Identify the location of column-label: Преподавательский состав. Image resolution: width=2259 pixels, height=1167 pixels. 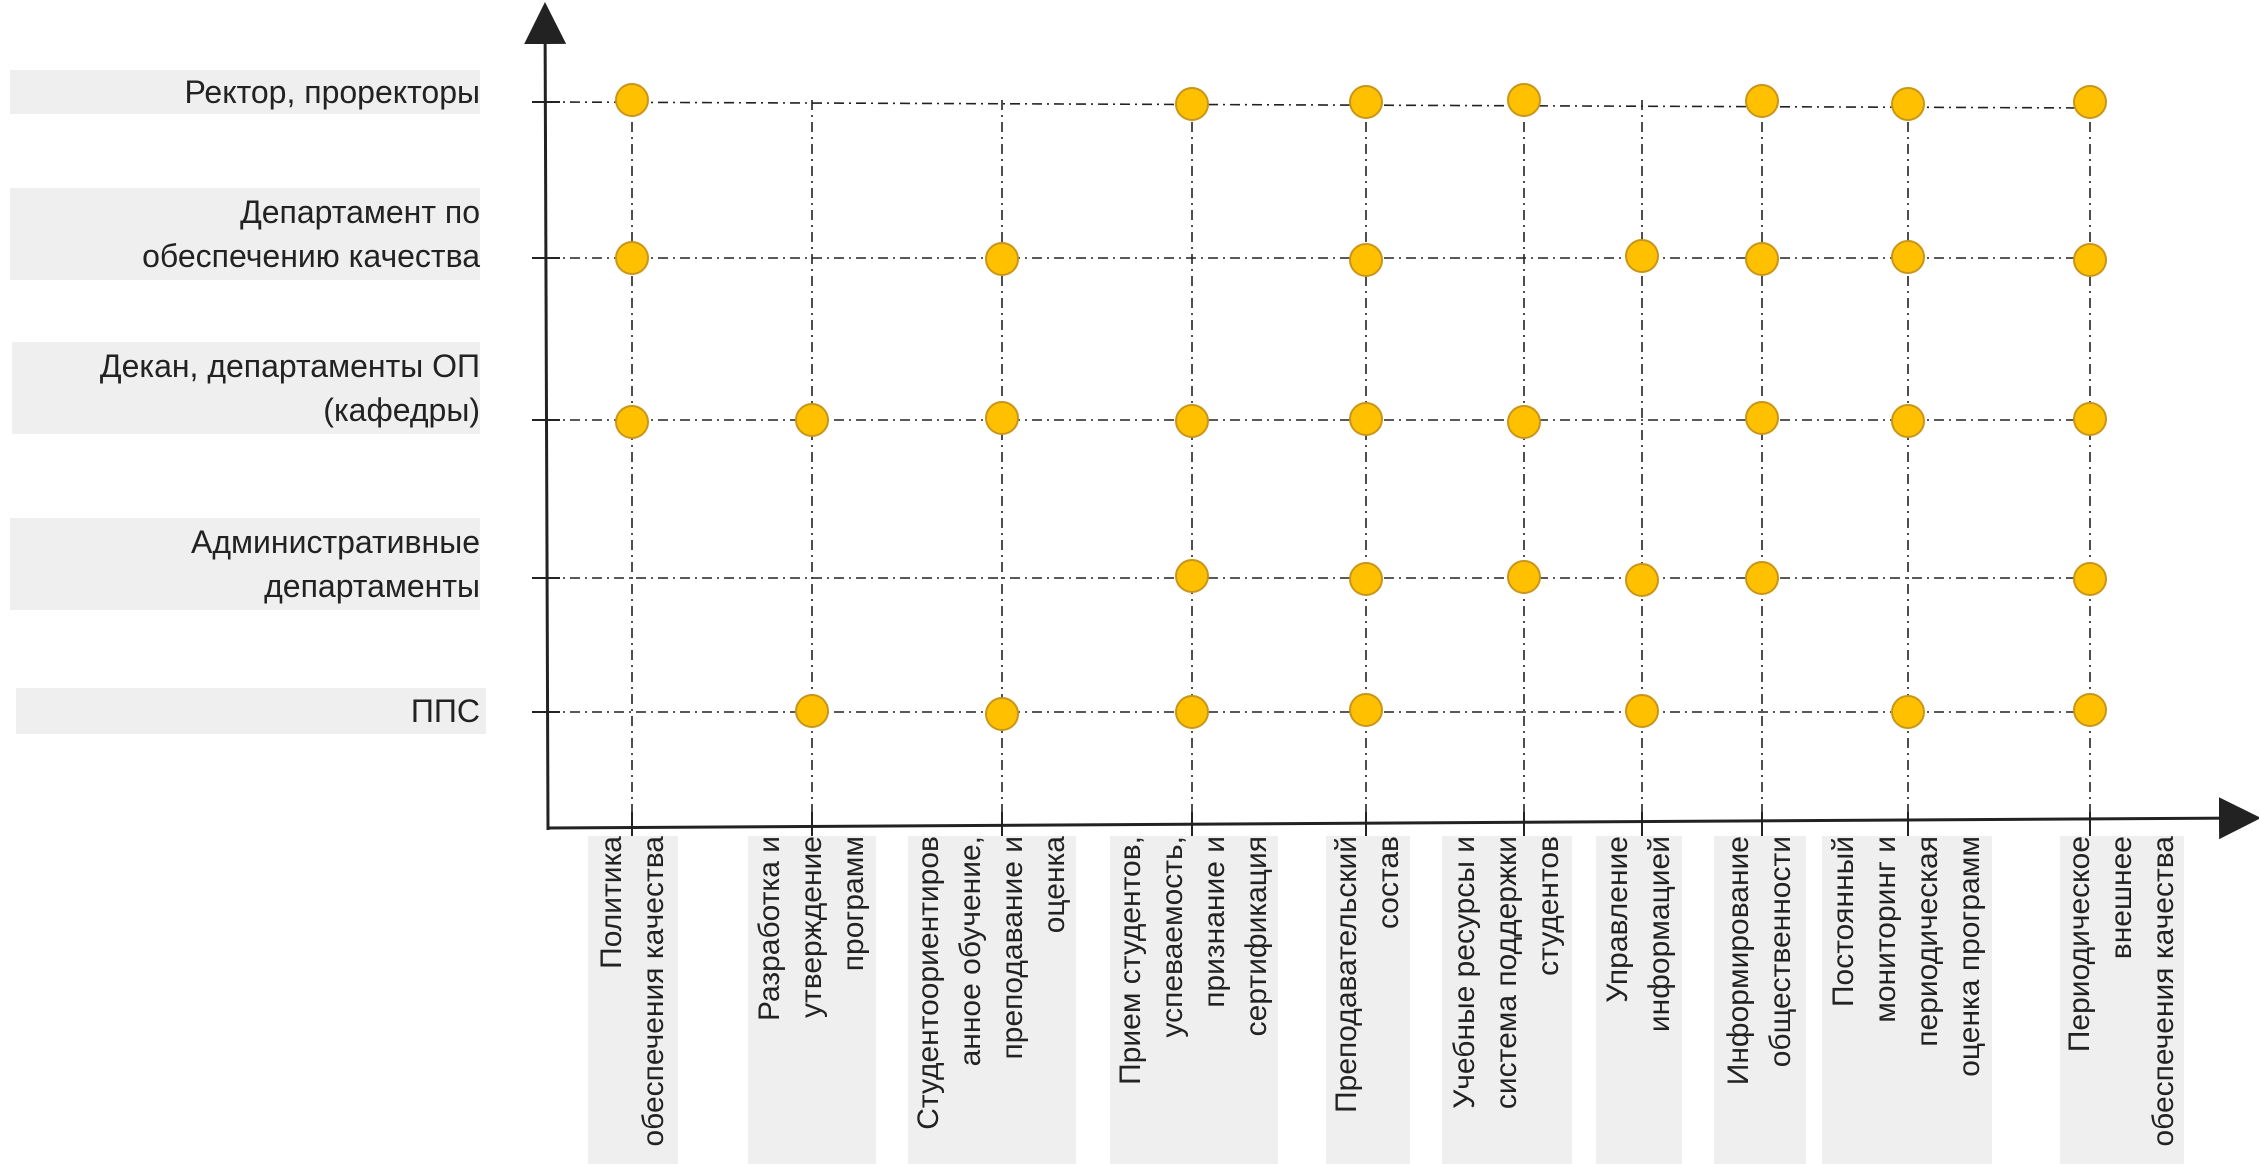
(1368, 1000).